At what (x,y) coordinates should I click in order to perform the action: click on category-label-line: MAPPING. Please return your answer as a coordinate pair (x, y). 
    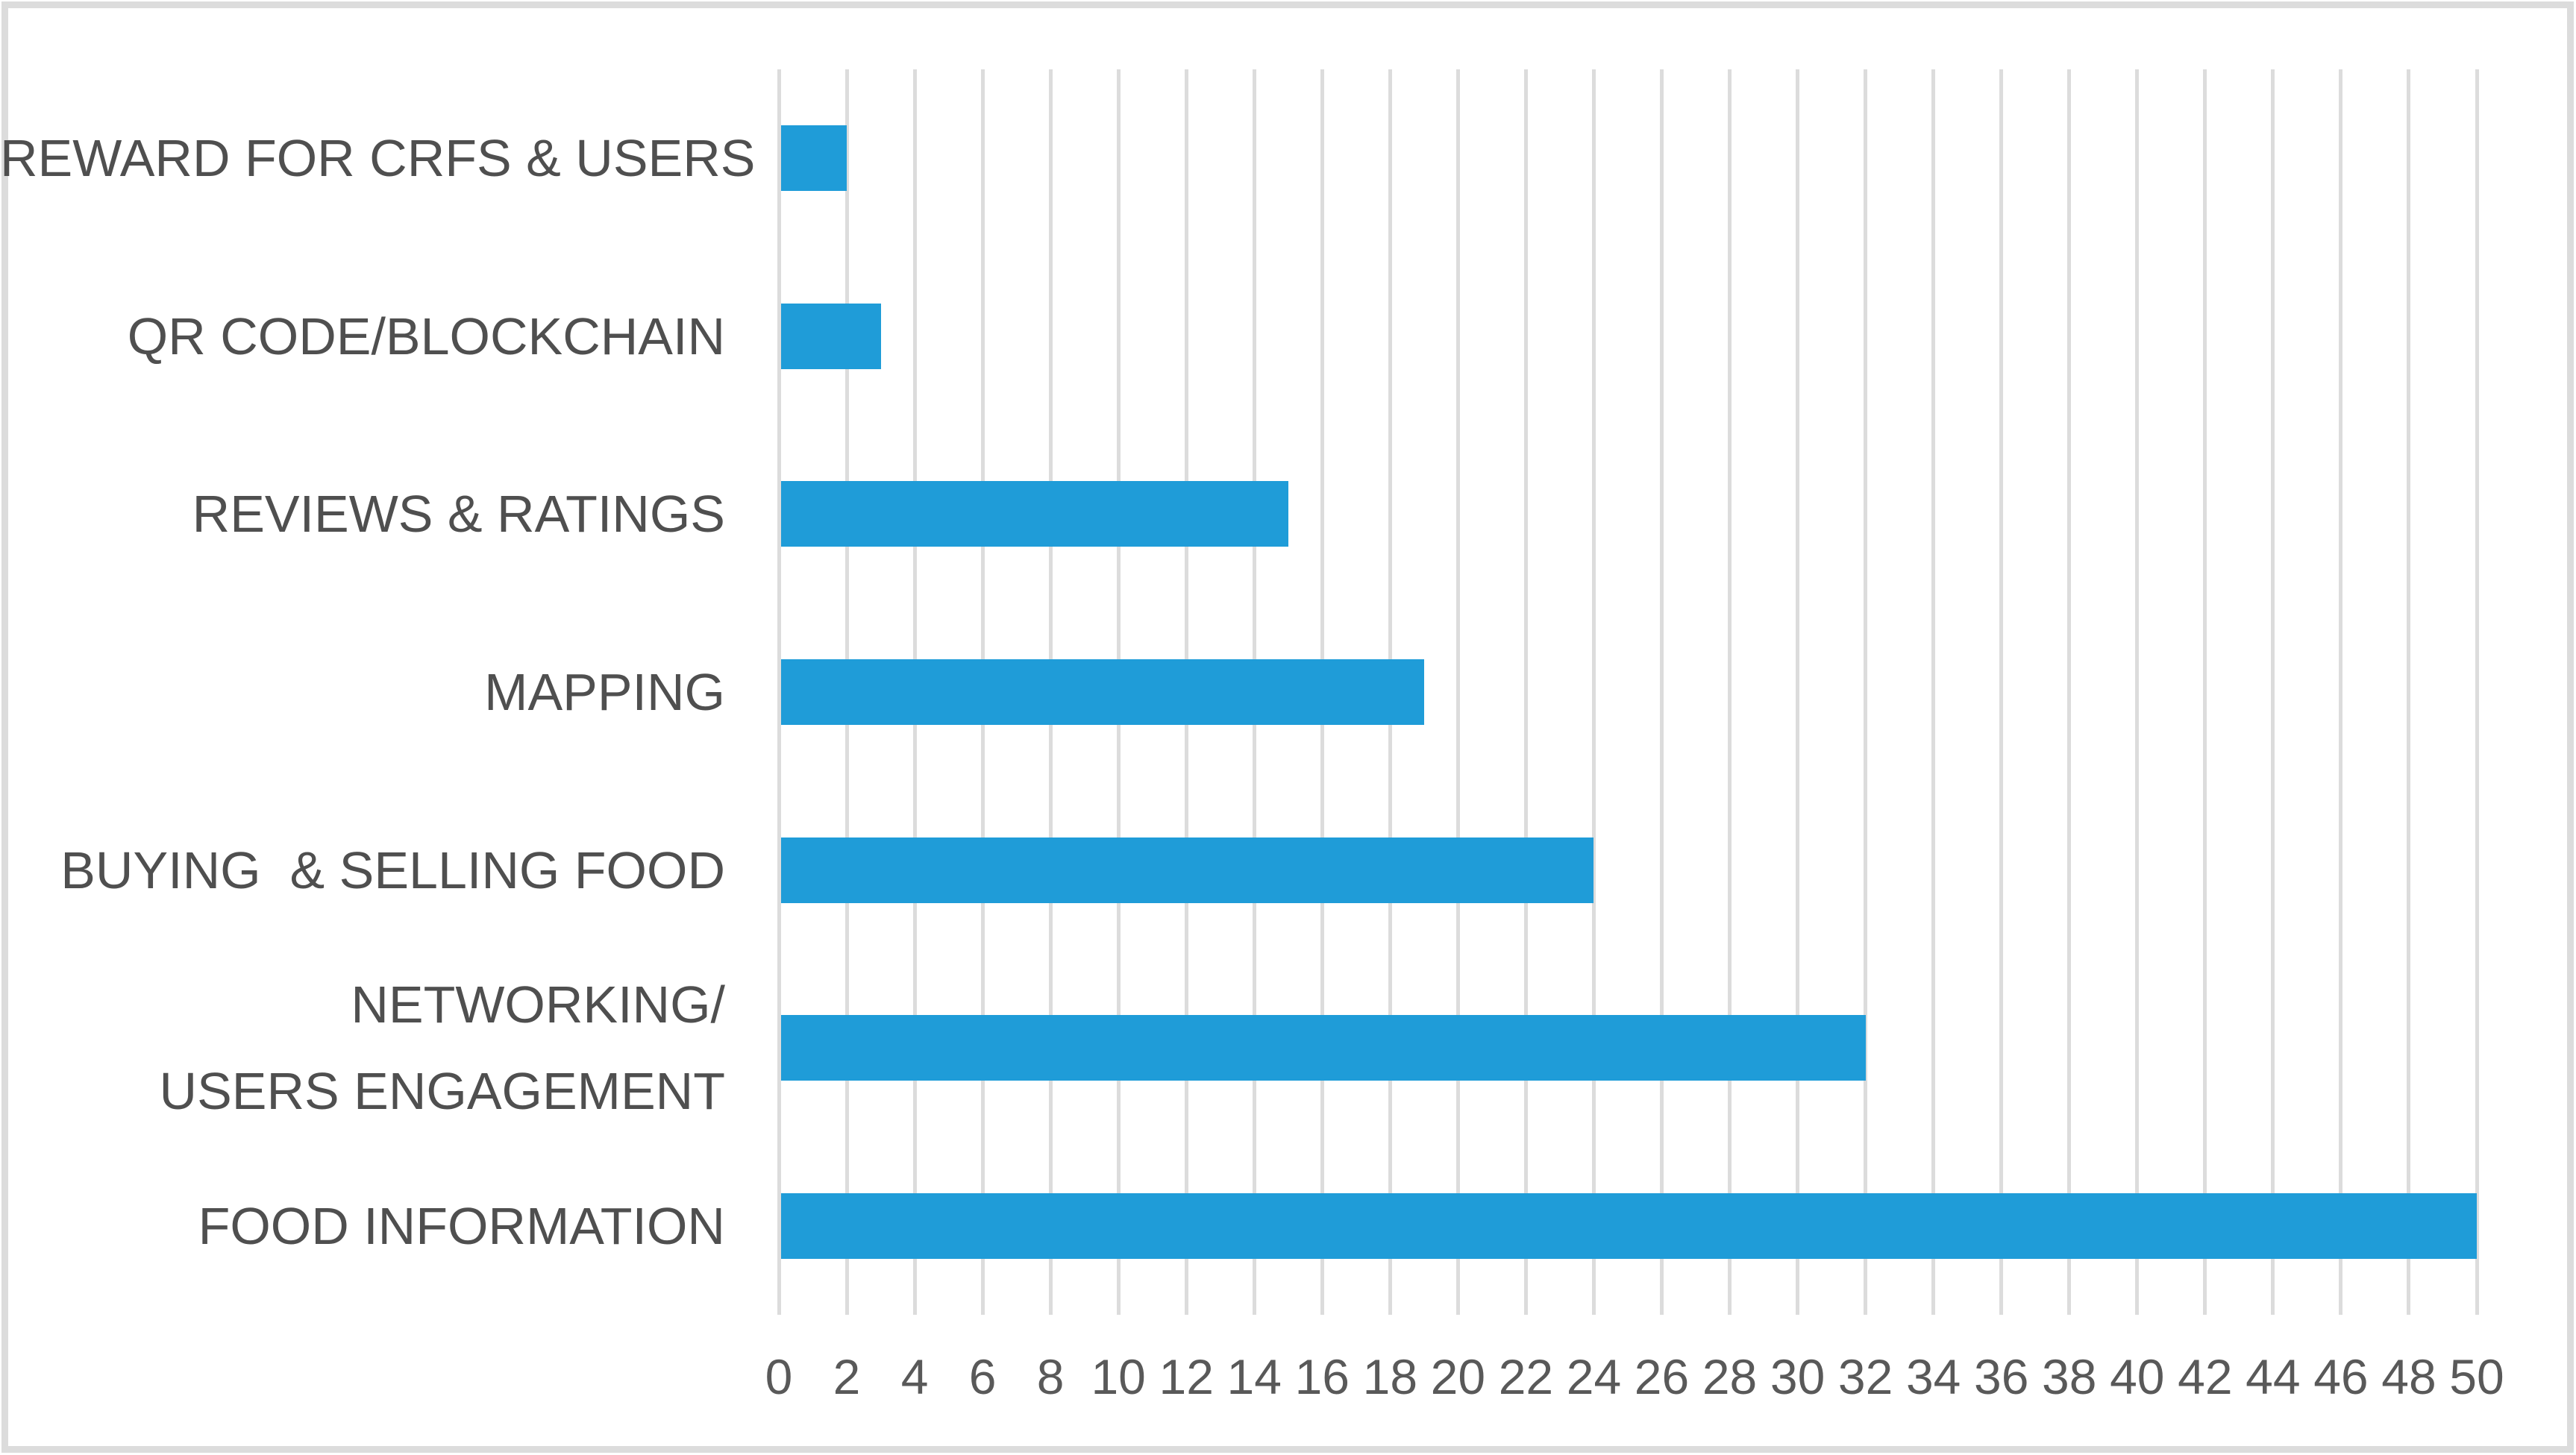
    Looking at the image, I should click on (604, 692).